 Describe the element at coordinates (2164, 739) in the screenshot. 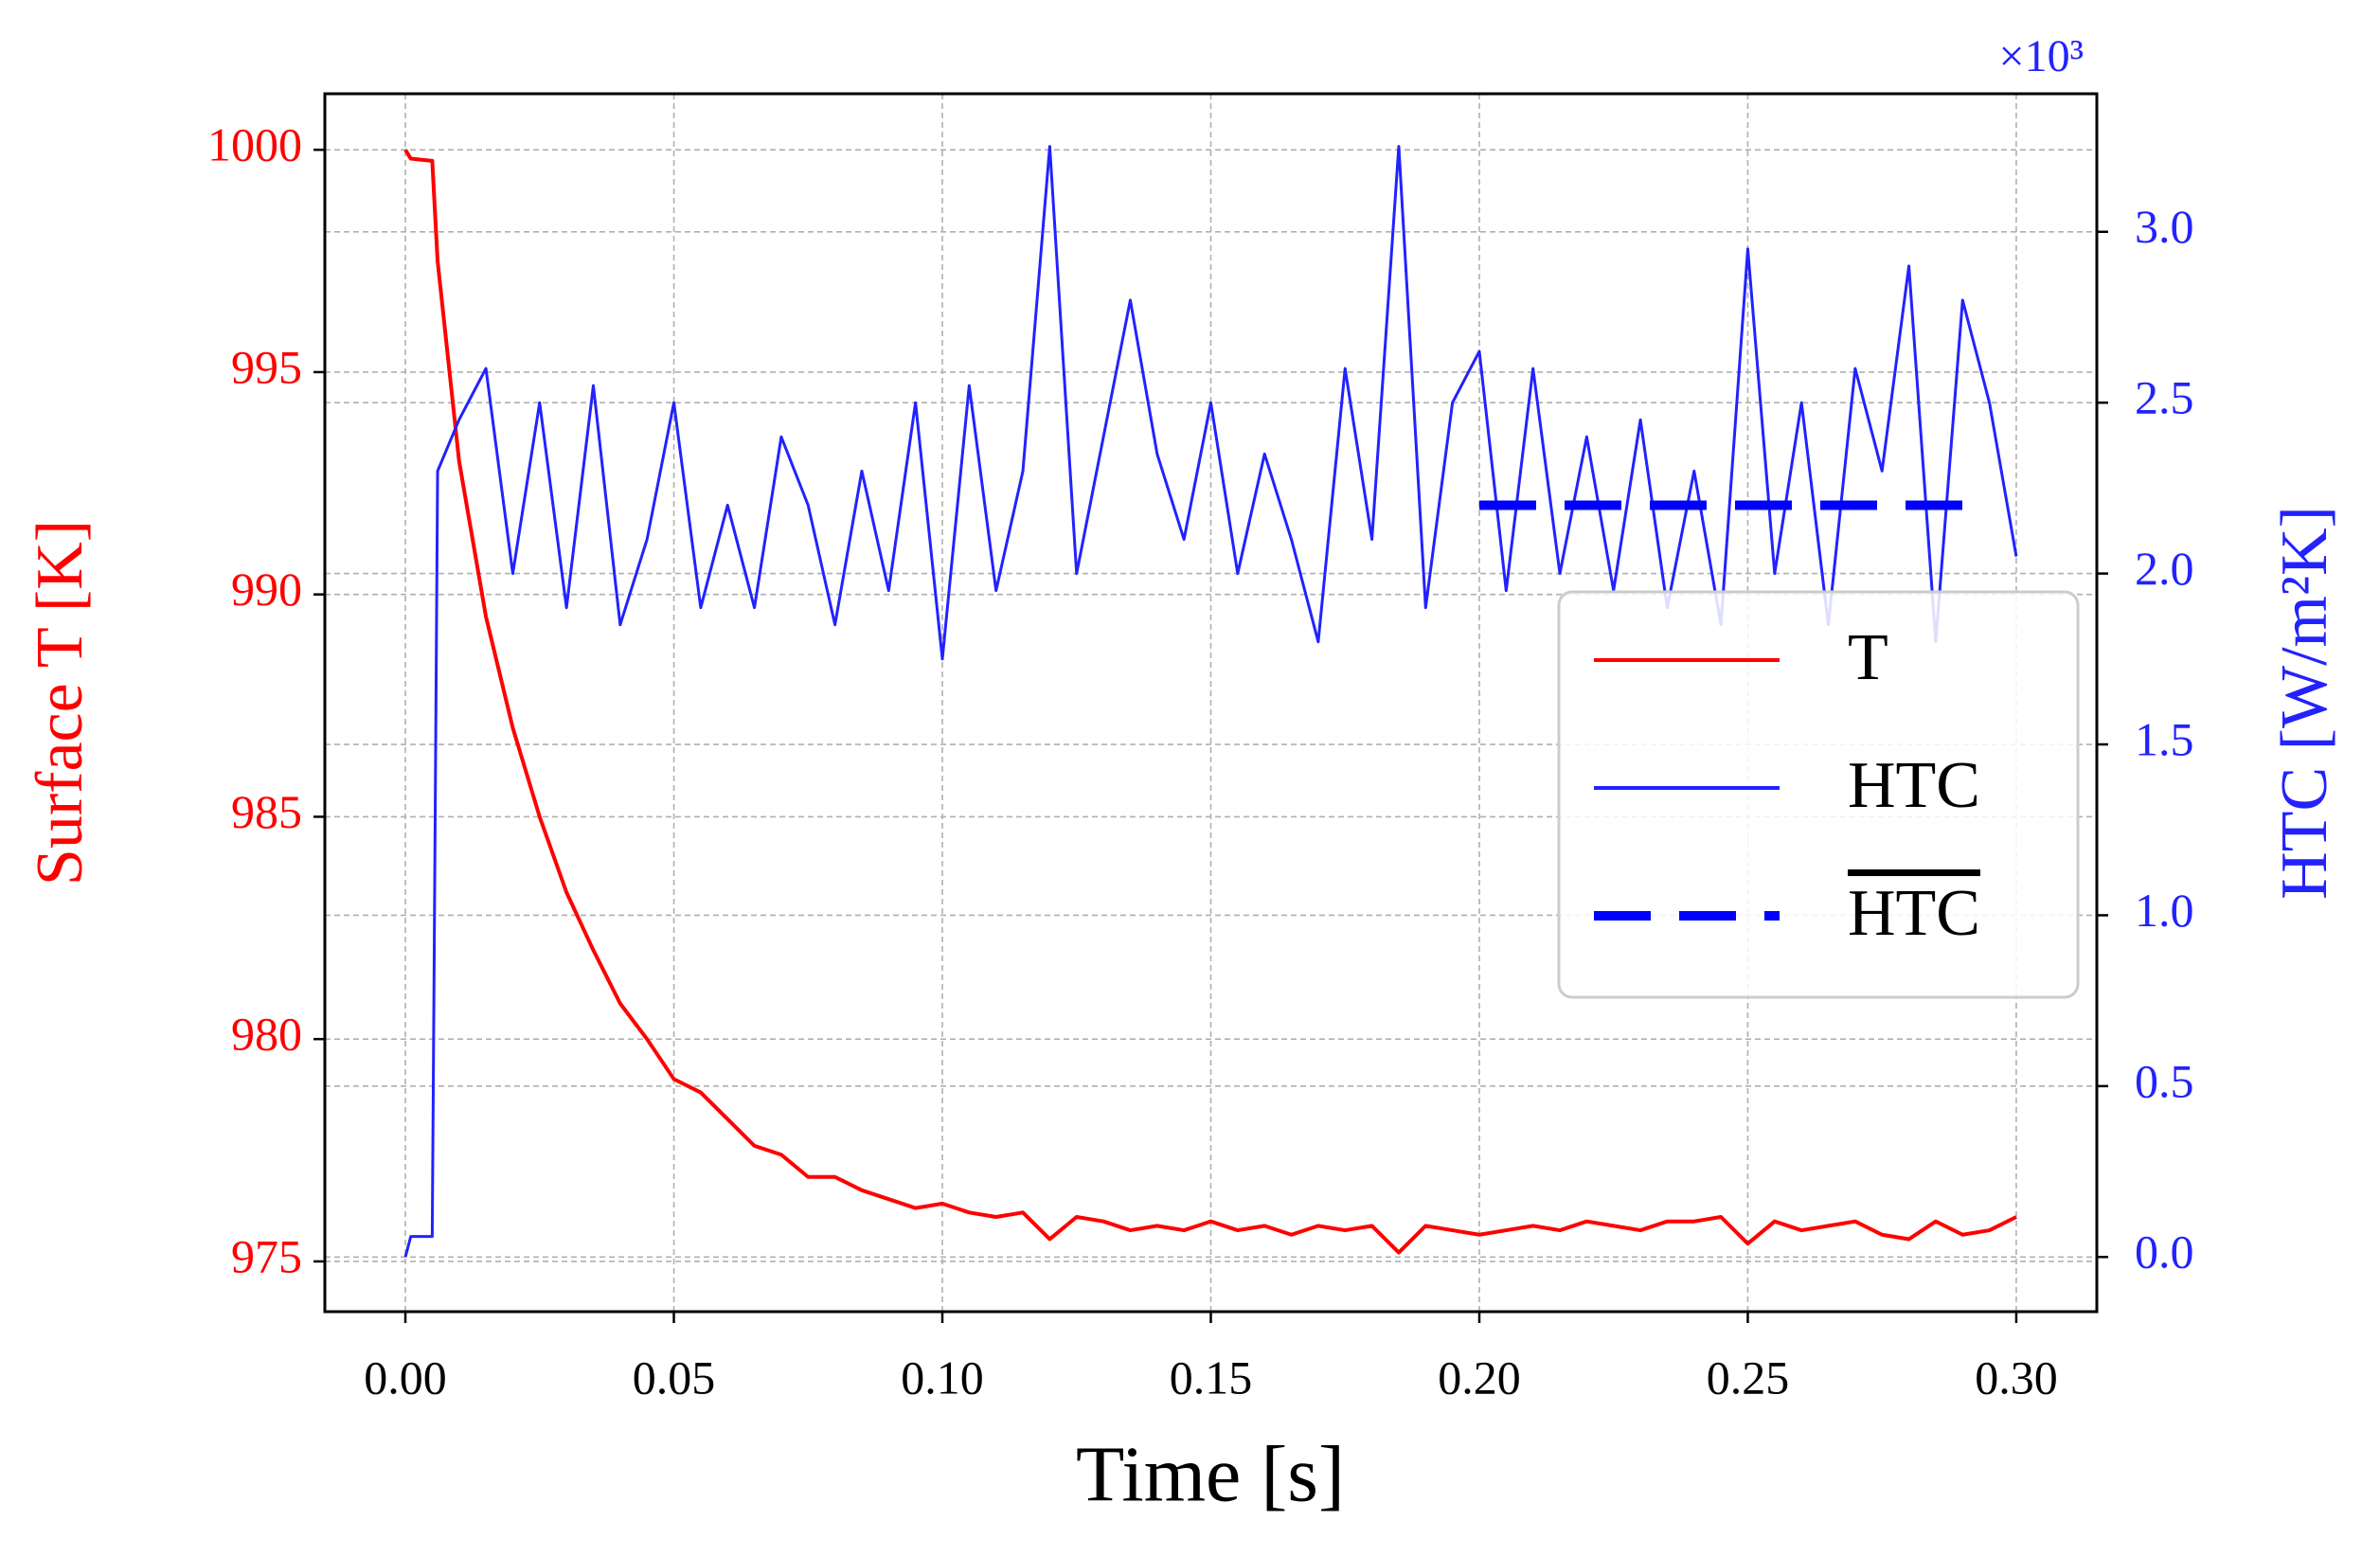

I see `y2-tick-label: 1.5` at that location.